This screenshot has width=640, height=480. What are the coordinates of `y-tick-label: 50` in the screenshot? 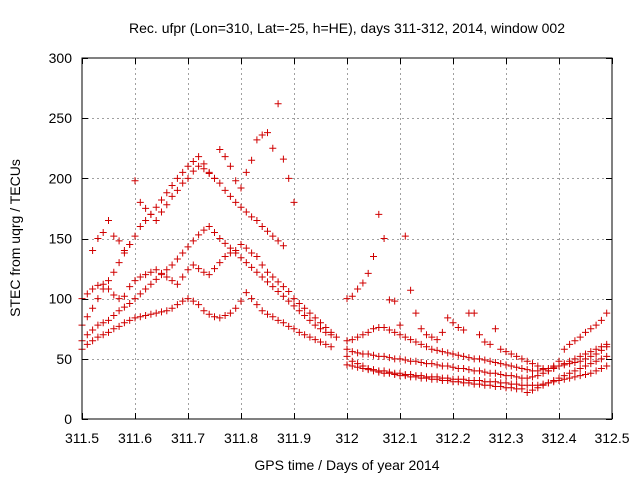 It's located at (64, 359).